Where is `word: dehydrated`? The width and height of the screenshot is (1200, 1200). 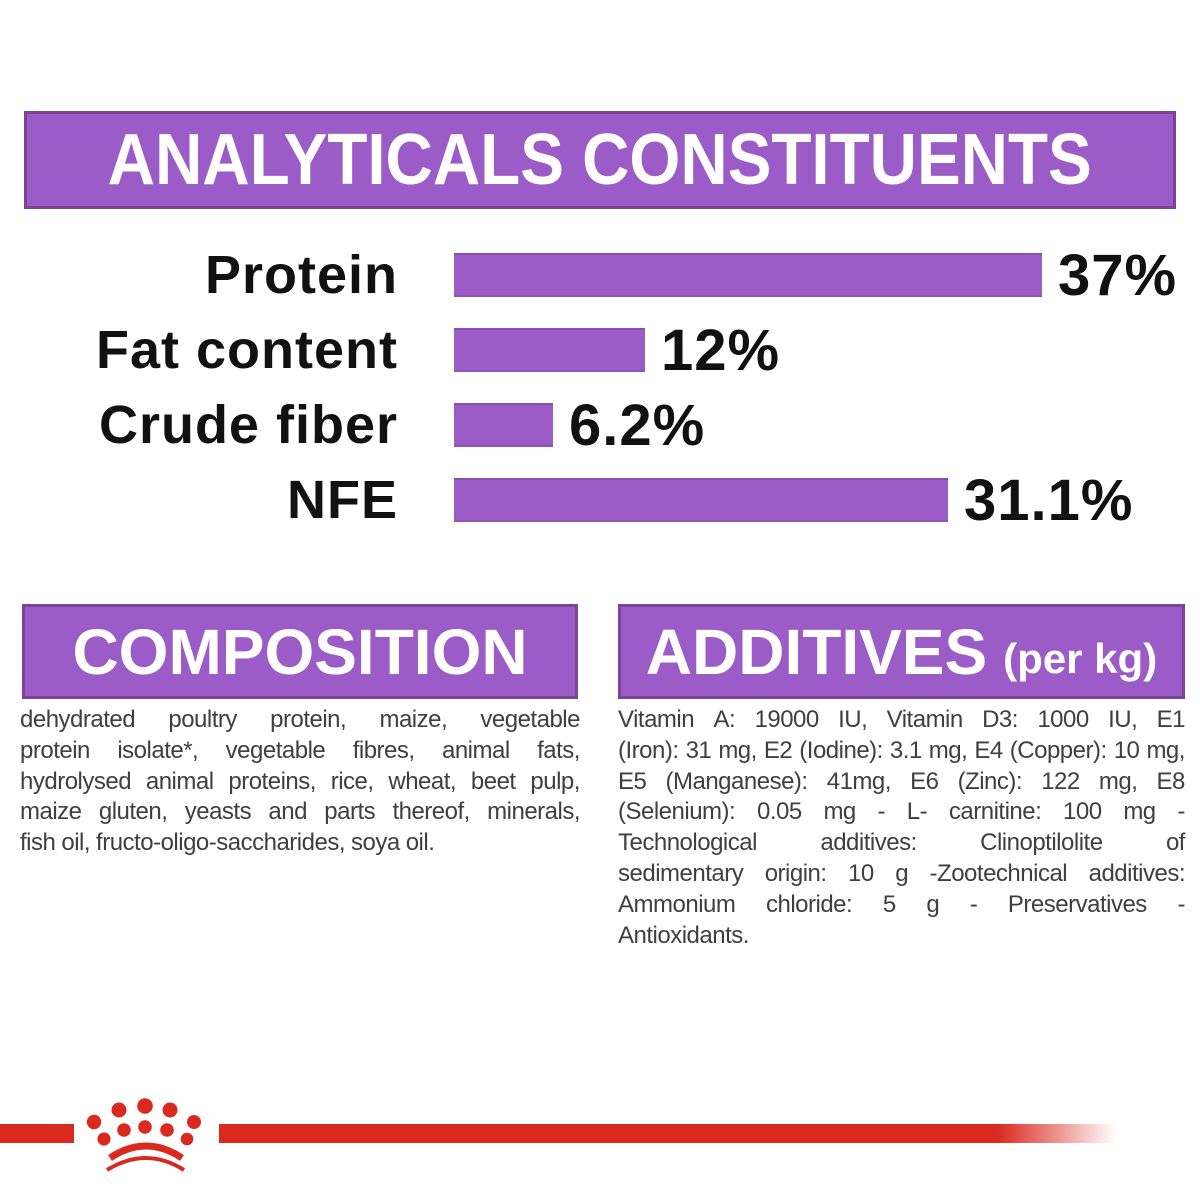 word: dehydrated is located at coordinates (78, 719).